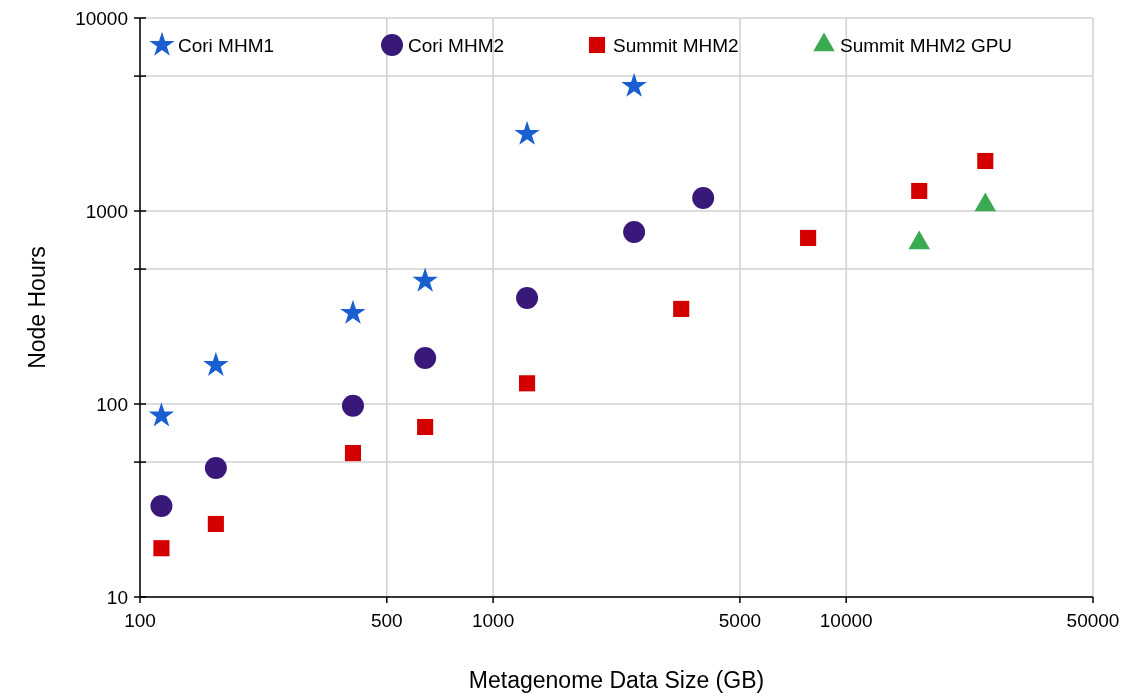  Describe the element at coordinates (846, 620) in the screenshot. I see `x-tick-label: 10000` at that location.